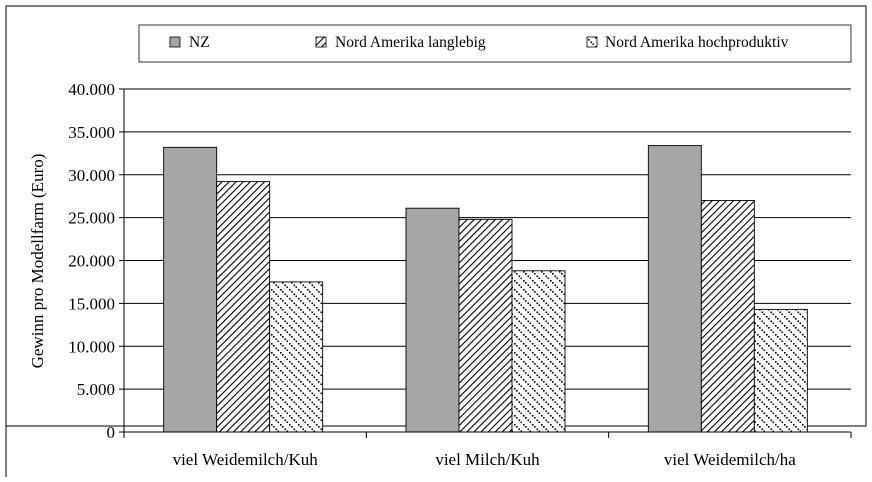 The height and width of the screenshot is (482, 872). What do you see at coordinates (321, 42) in the screenshot?
I see `legend-swatch-nord-amerika-langlebig` at bounding box center [321, 42].